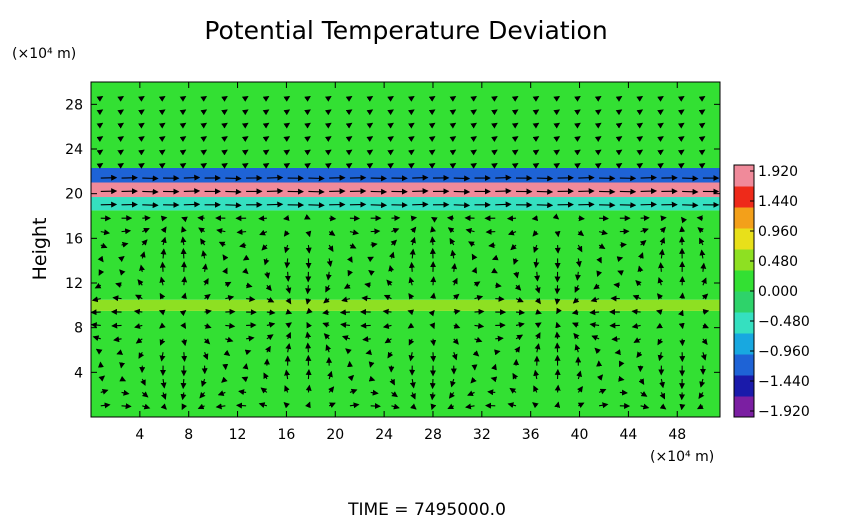 Image resolution: width=854 pixels, height=519 pixels. Describe the element at coordinates (744, 239) in the screenshot. I see `colorbar-swatch` at that location.